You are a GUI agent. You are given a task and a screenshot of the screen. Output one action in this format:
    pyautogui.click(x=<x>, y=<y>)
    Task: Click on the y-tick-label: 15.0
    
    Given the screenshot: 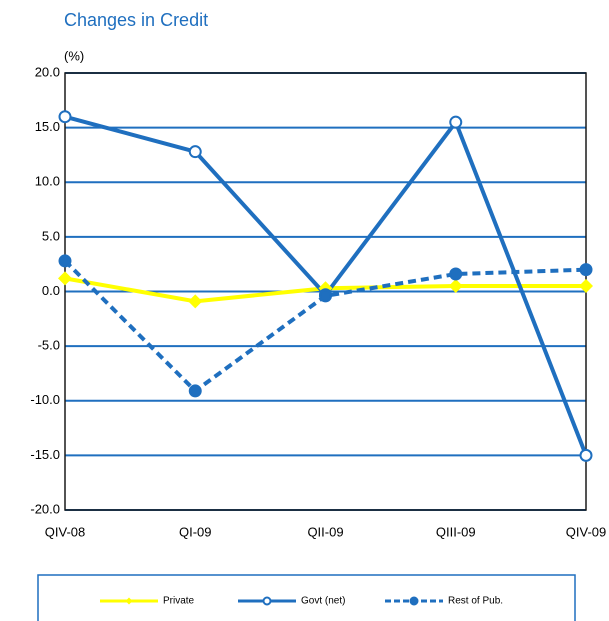 What is the action you would take?
    pyautogui.click(x=47, y=126)
    